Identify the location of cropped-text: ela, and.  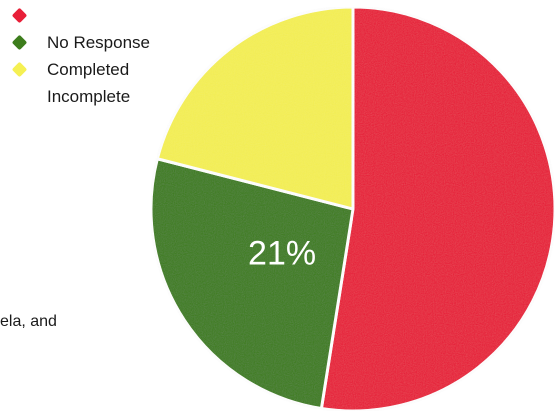
(28, 321).